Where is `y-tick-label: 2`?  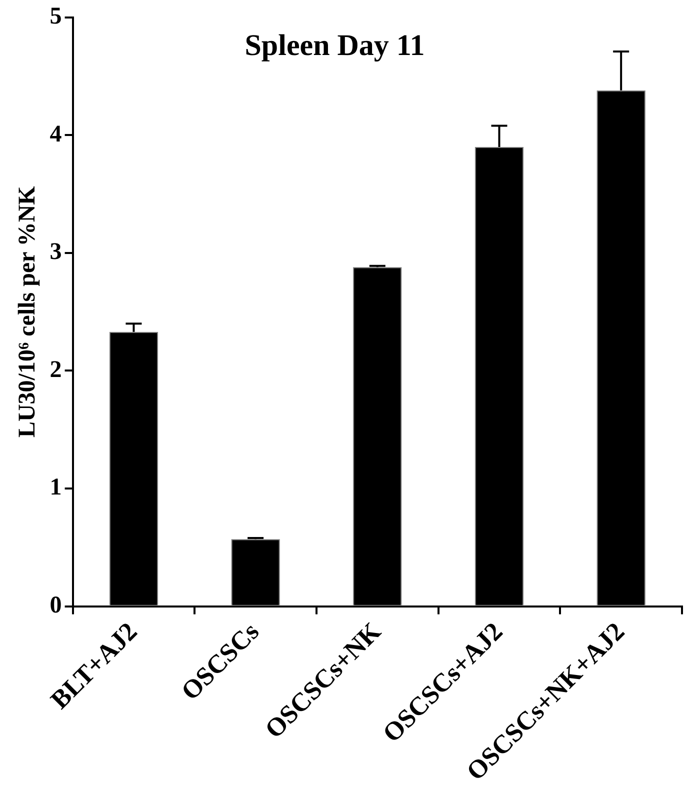 y-tick-label: 2 is located at coordinates (56, 369).